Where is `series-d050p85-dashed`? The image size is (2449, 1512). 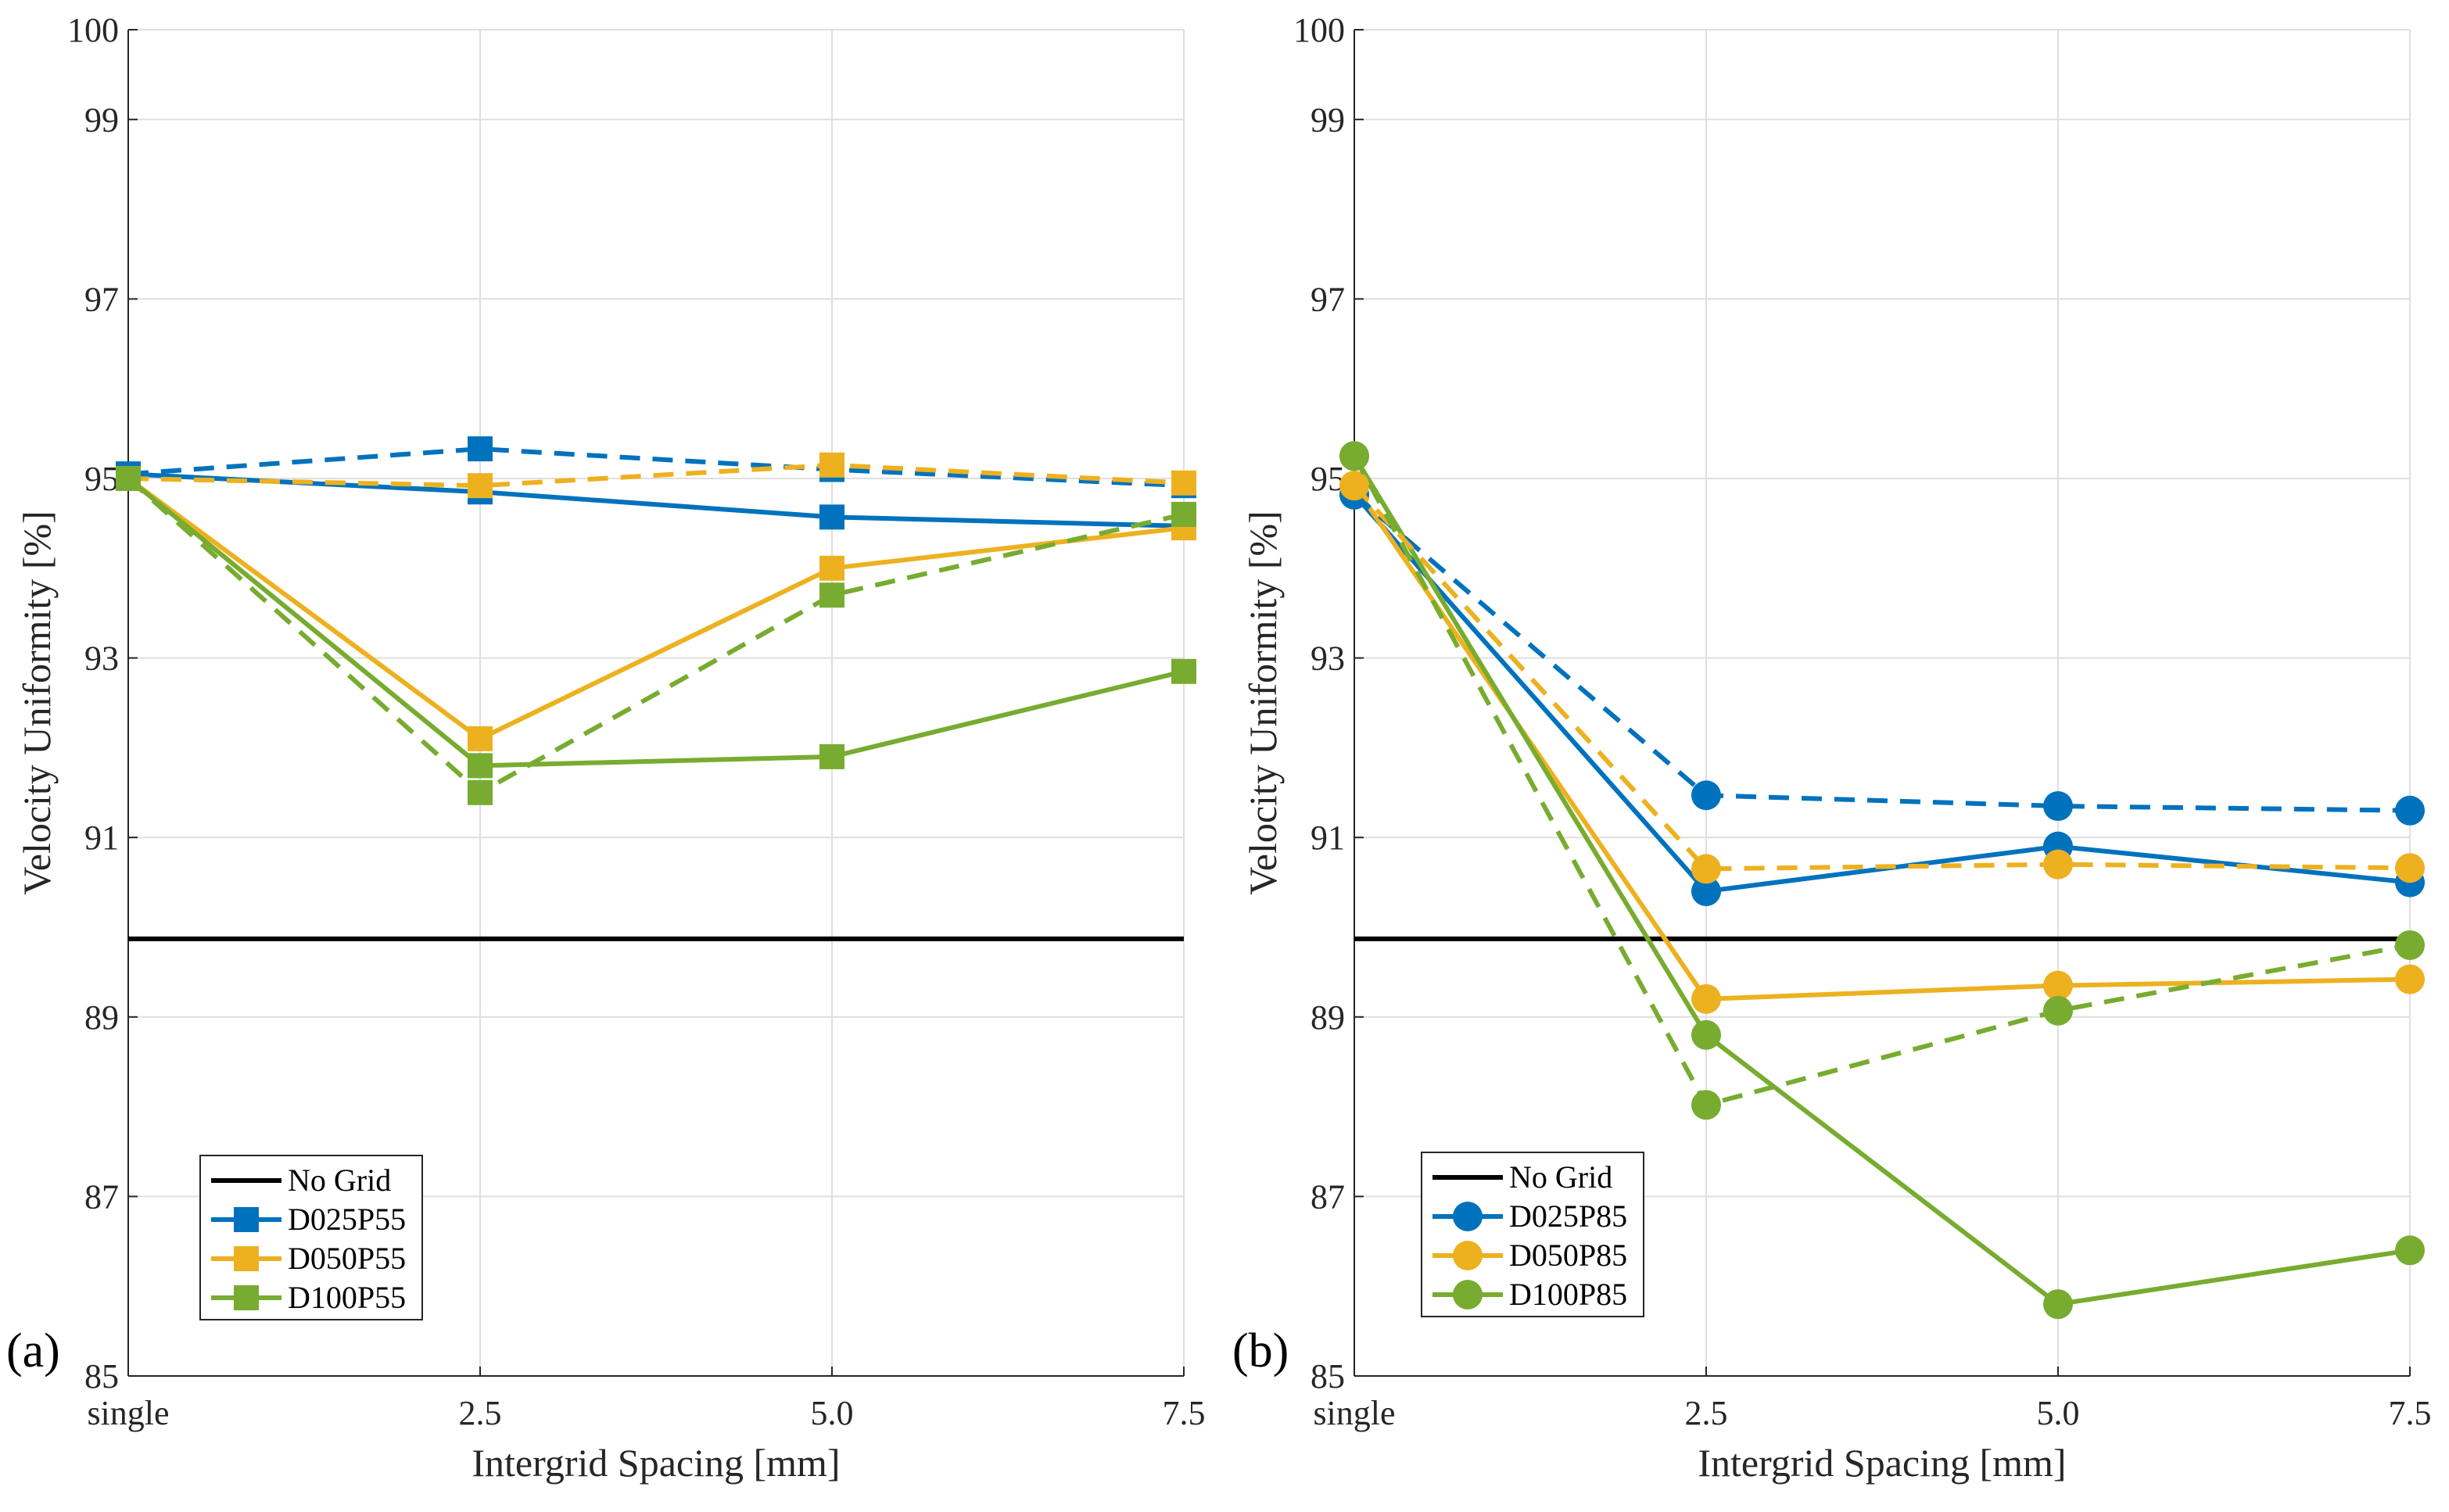 series-d050p85-dashed is located at coordinates (1882, 677).